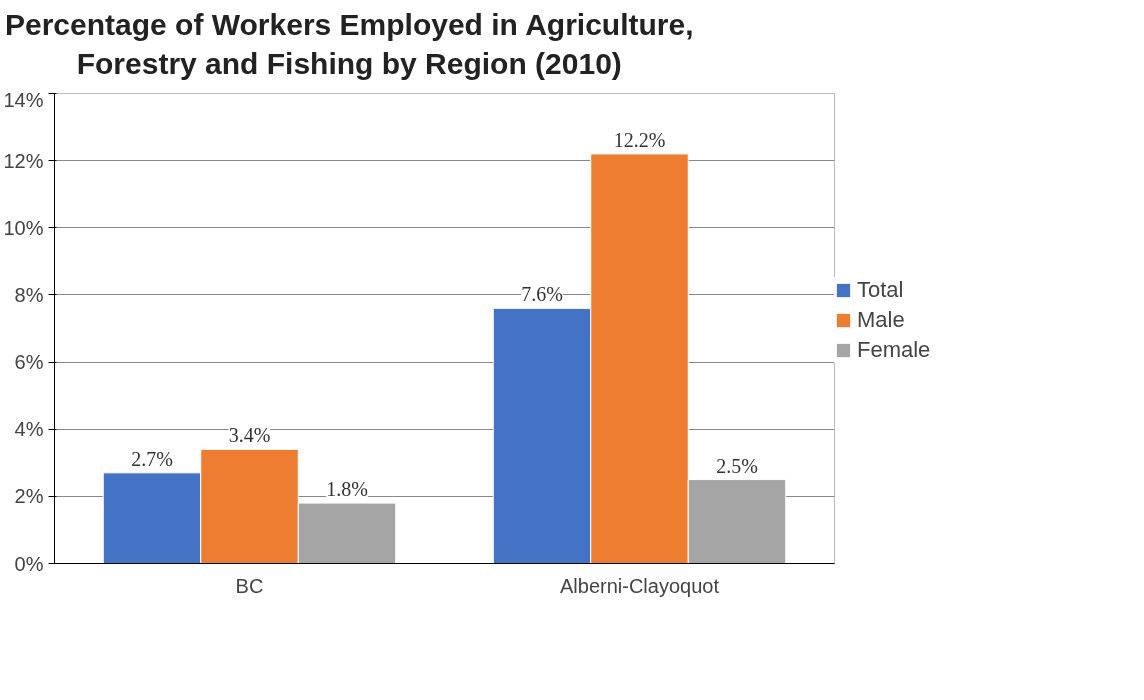  What do you see at coordinates (347, 489) in the screenshot?
I see `data-label: 1.8%` at bounding box center [347, 489].